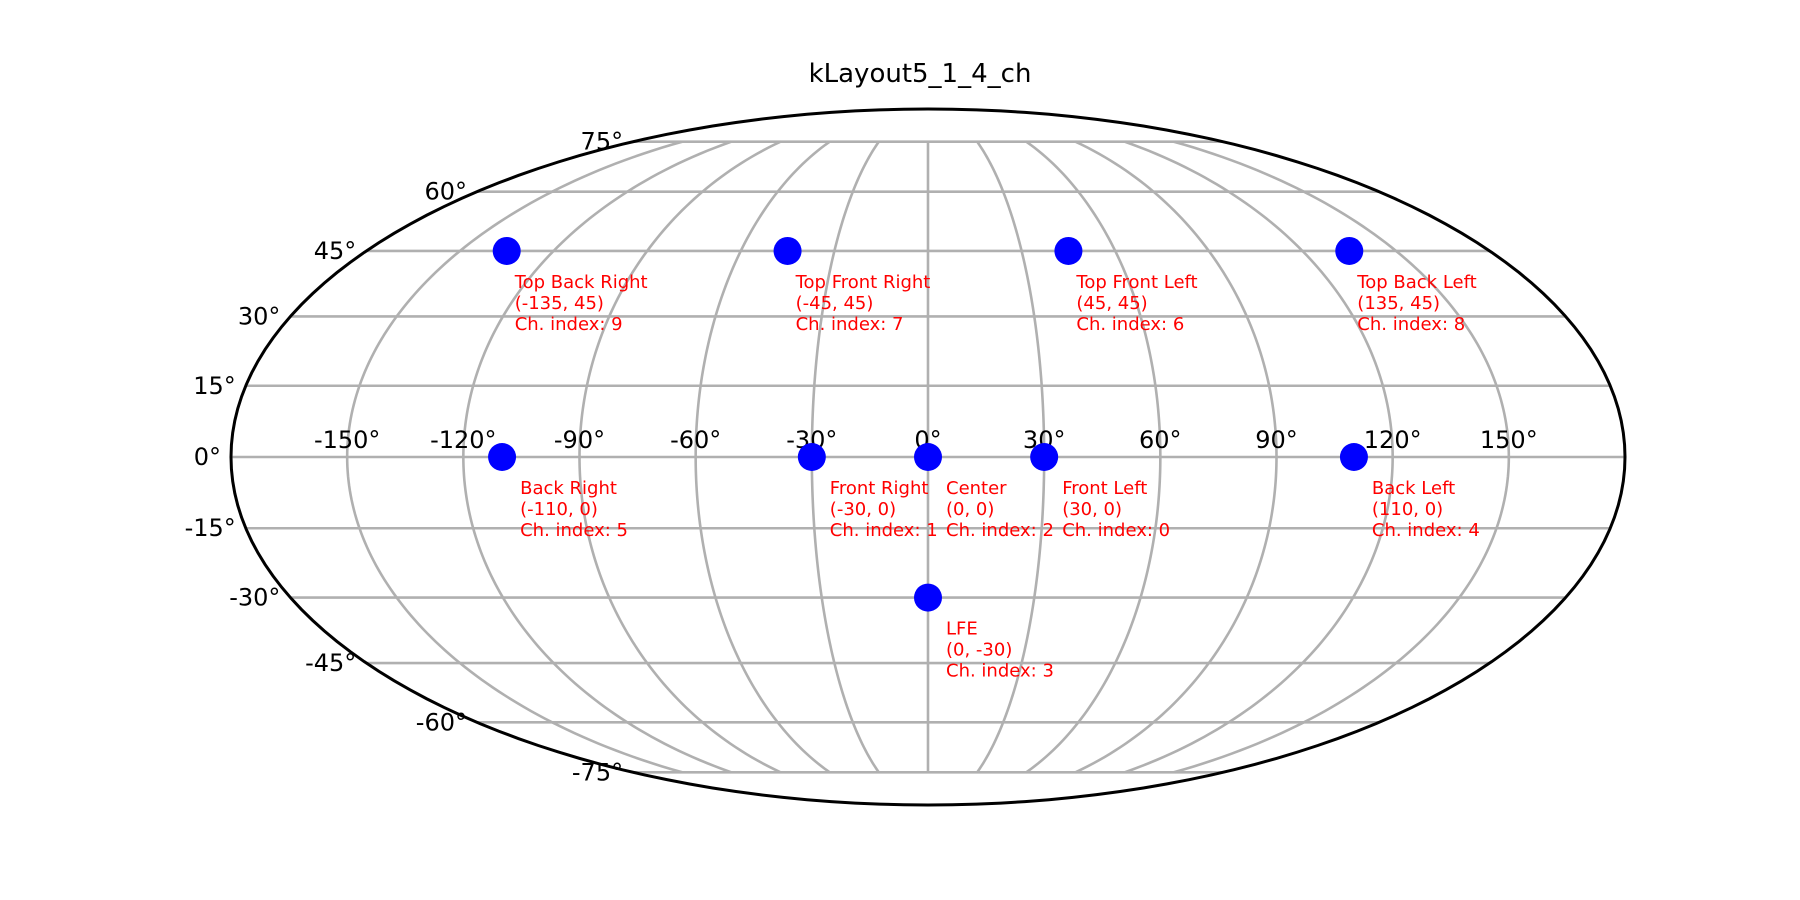 The width and height of the screenshot is (1800, 900). I want to click on y-tick-label: -45°, so click(330, 663).